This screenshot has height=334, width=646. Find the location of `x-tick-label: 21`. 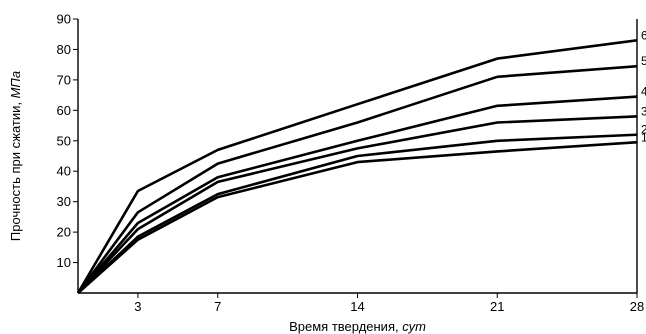

x-tick-label: 21 is located at coordinates (497, 306).